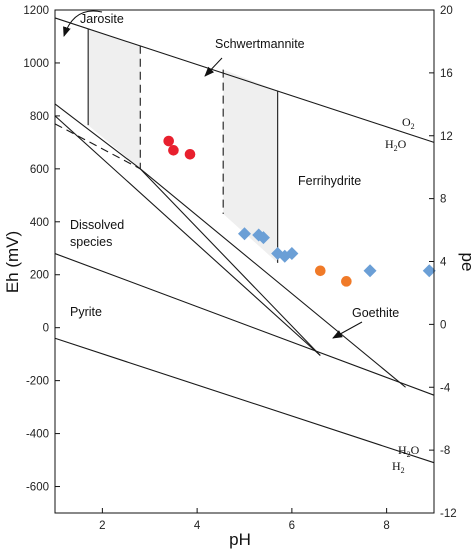  Describe the element at coordinates (386, 526) in the screenshot. I see `x-tick-label-8: 8` at that location.